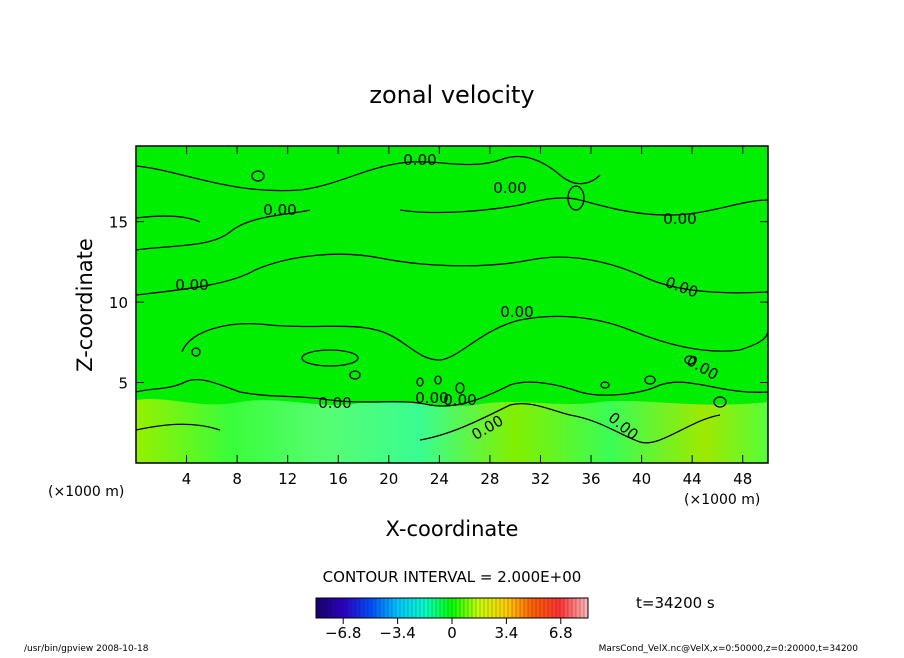 The width and height of the screenshot is (904, 658). What do you see at coordinates (452, 529) in the screenshot?
I see `x-axis-label: X-coordinate` at bounding box center [452, 529].